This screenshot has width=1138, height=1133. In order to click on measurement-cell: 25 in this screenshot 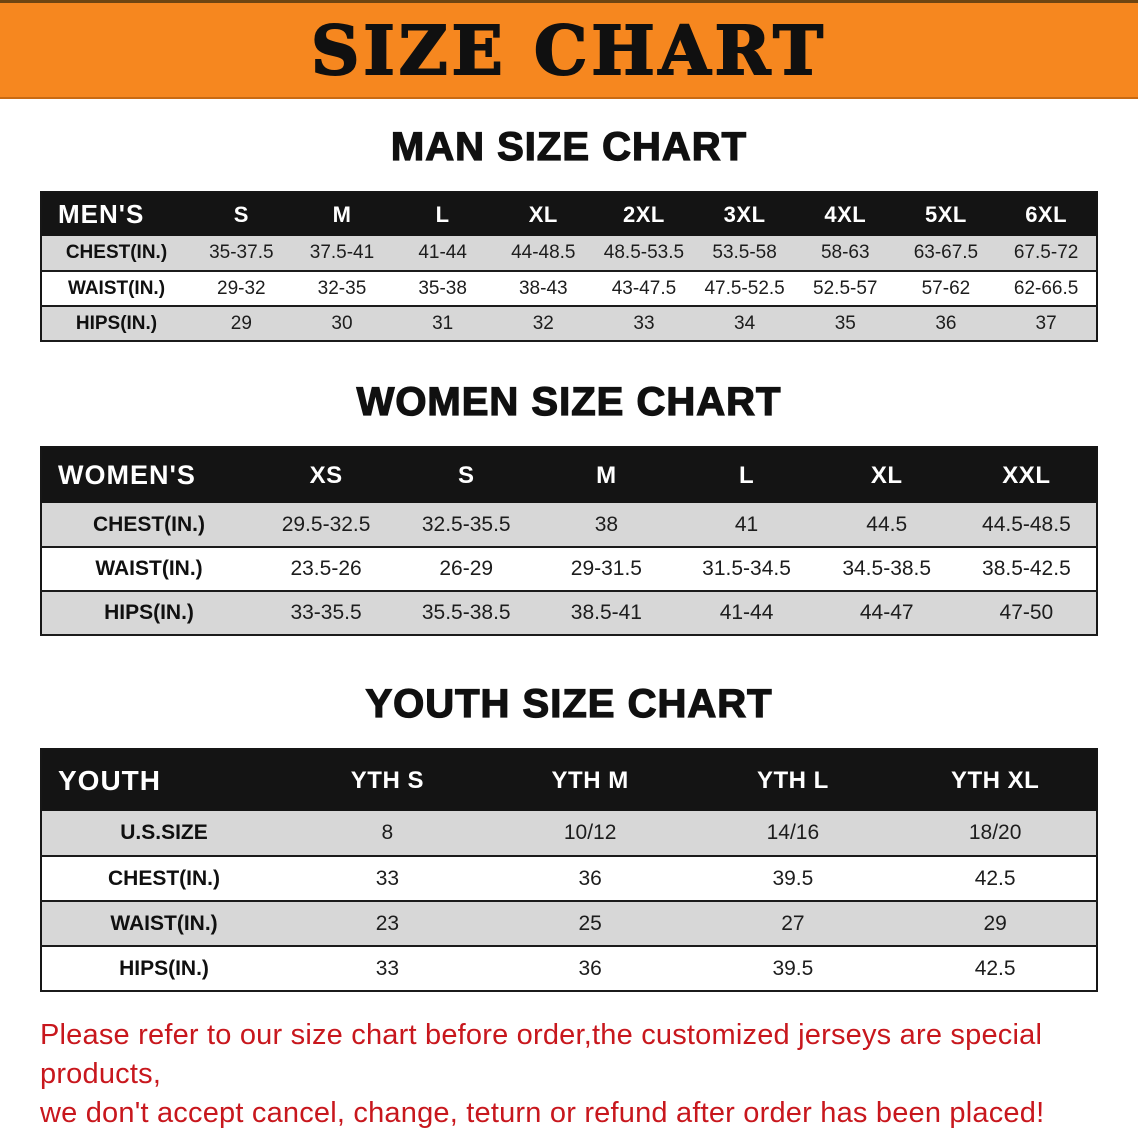, I will do `click(590, 923)`.